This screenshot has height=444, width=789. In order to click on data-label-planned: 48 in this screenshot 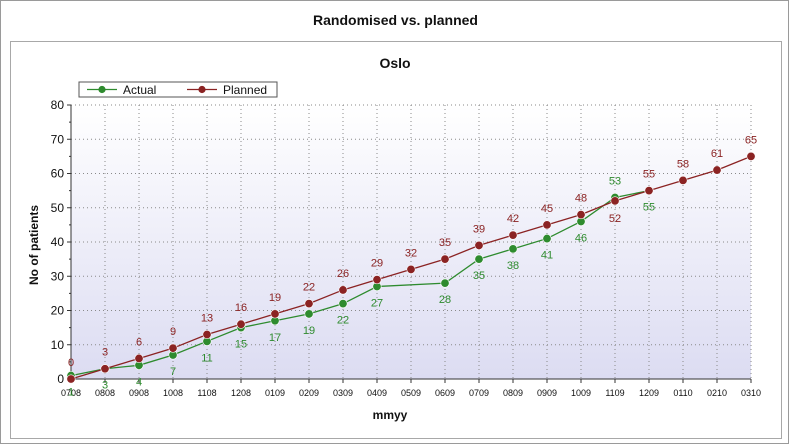, I will do `click(581, 199)`.